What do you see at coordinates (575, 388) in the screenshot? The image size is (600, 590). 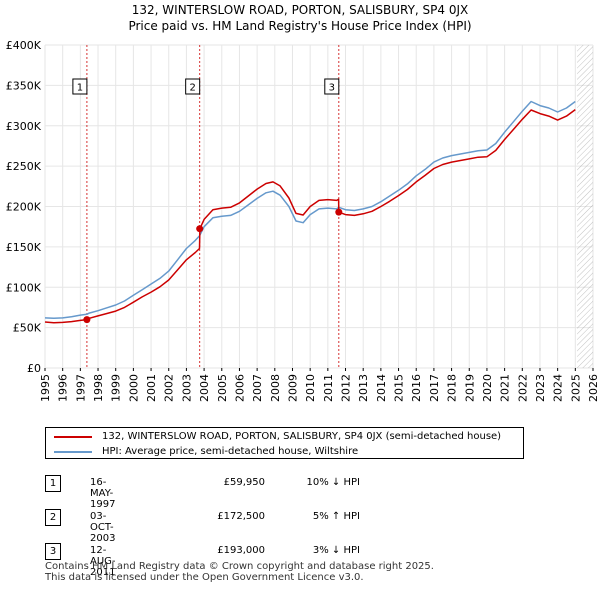 I see `x-tick-label: 2025` at bounding box center [575, 388].